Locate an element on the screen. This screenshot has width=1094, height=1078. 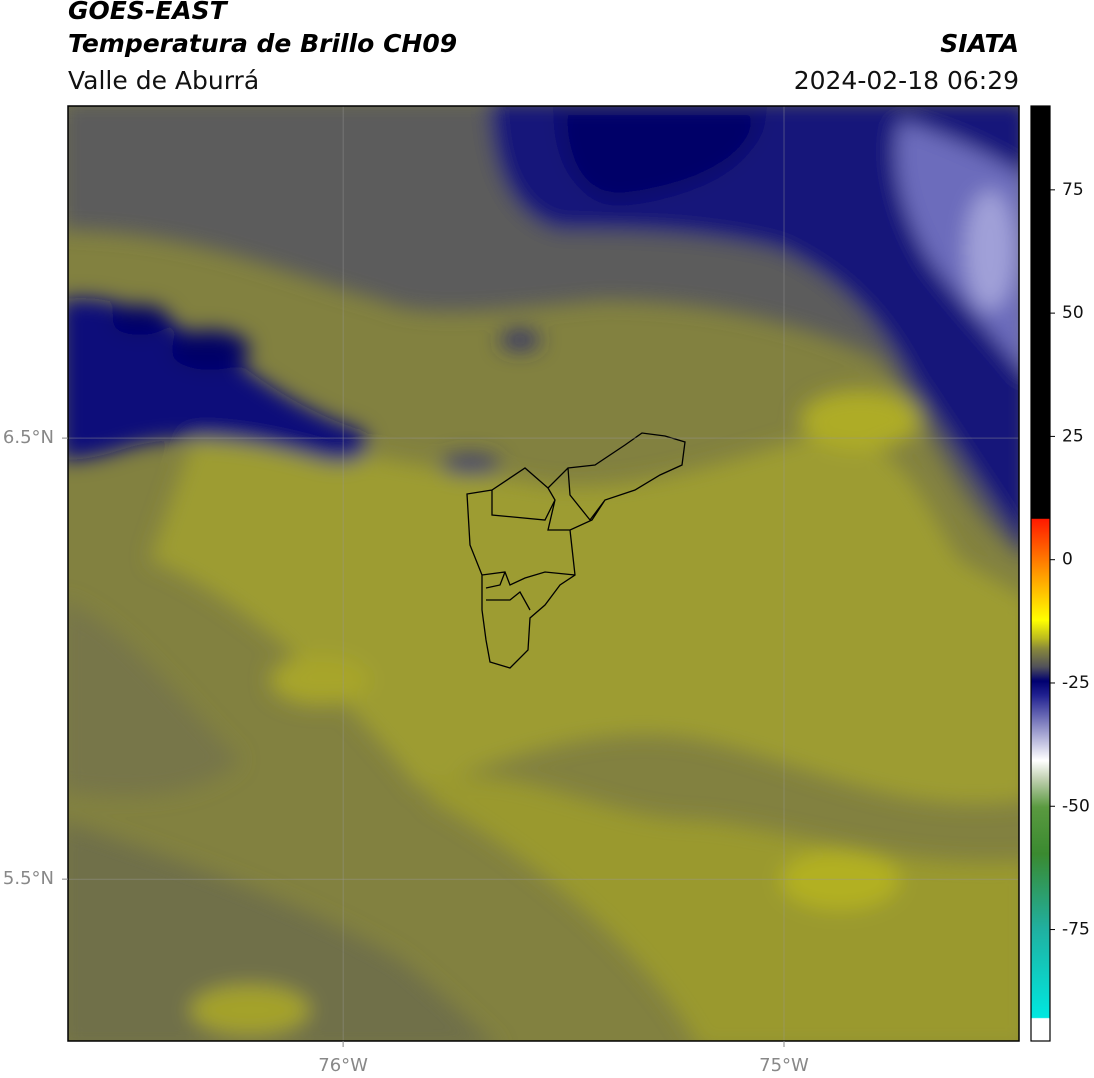
subtitle: Temperatura de Brillo CH09 is located at coordinates (262, 43).